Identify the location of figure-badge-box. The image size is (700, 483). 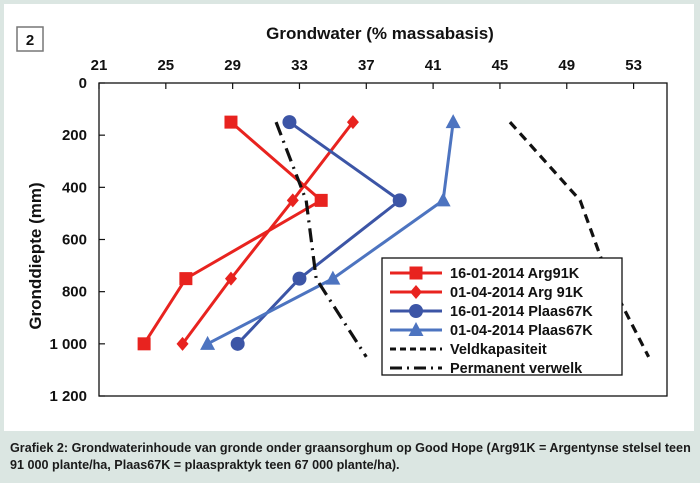
(30, 39).